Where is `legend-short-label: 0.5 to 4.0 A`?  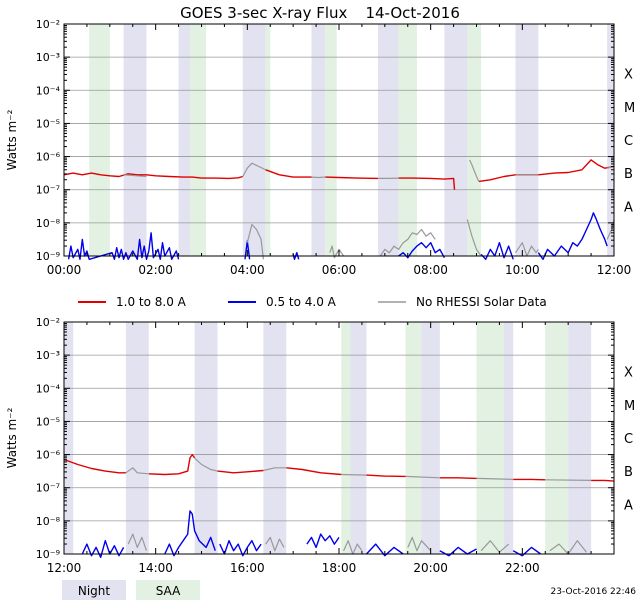
legend-short-label: 0.5 to 4.0 A is located at coordinates (301, 302).